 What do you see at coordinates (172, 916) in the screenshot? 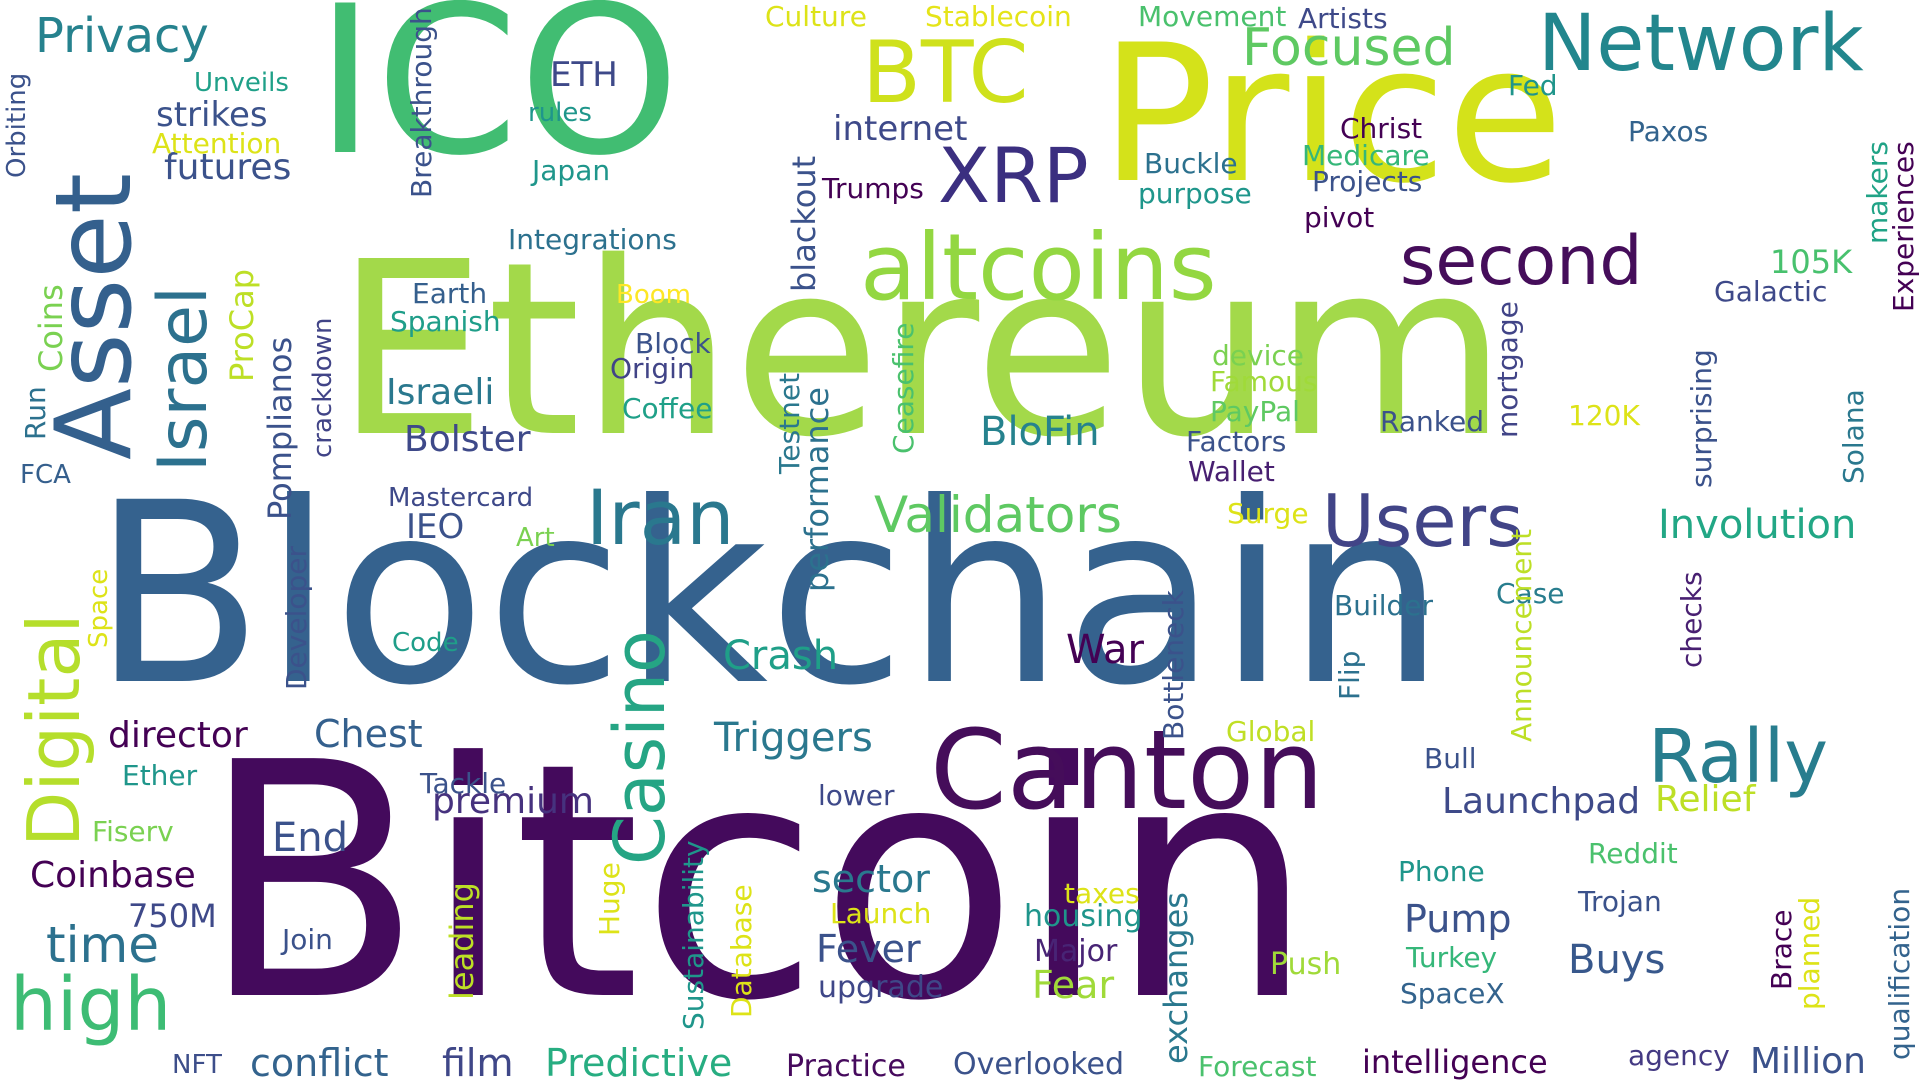
I see `word: 750M` at bounding box center [172, 916].